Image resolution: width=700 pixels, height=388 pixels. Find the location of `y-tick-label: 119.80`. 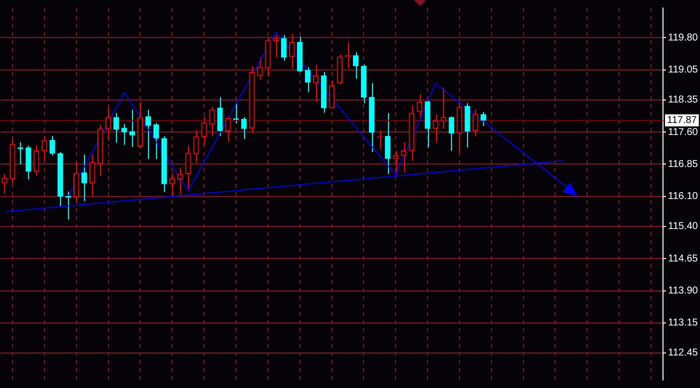

y-tick-label: 119.80 is located at coordinates (683, 38).